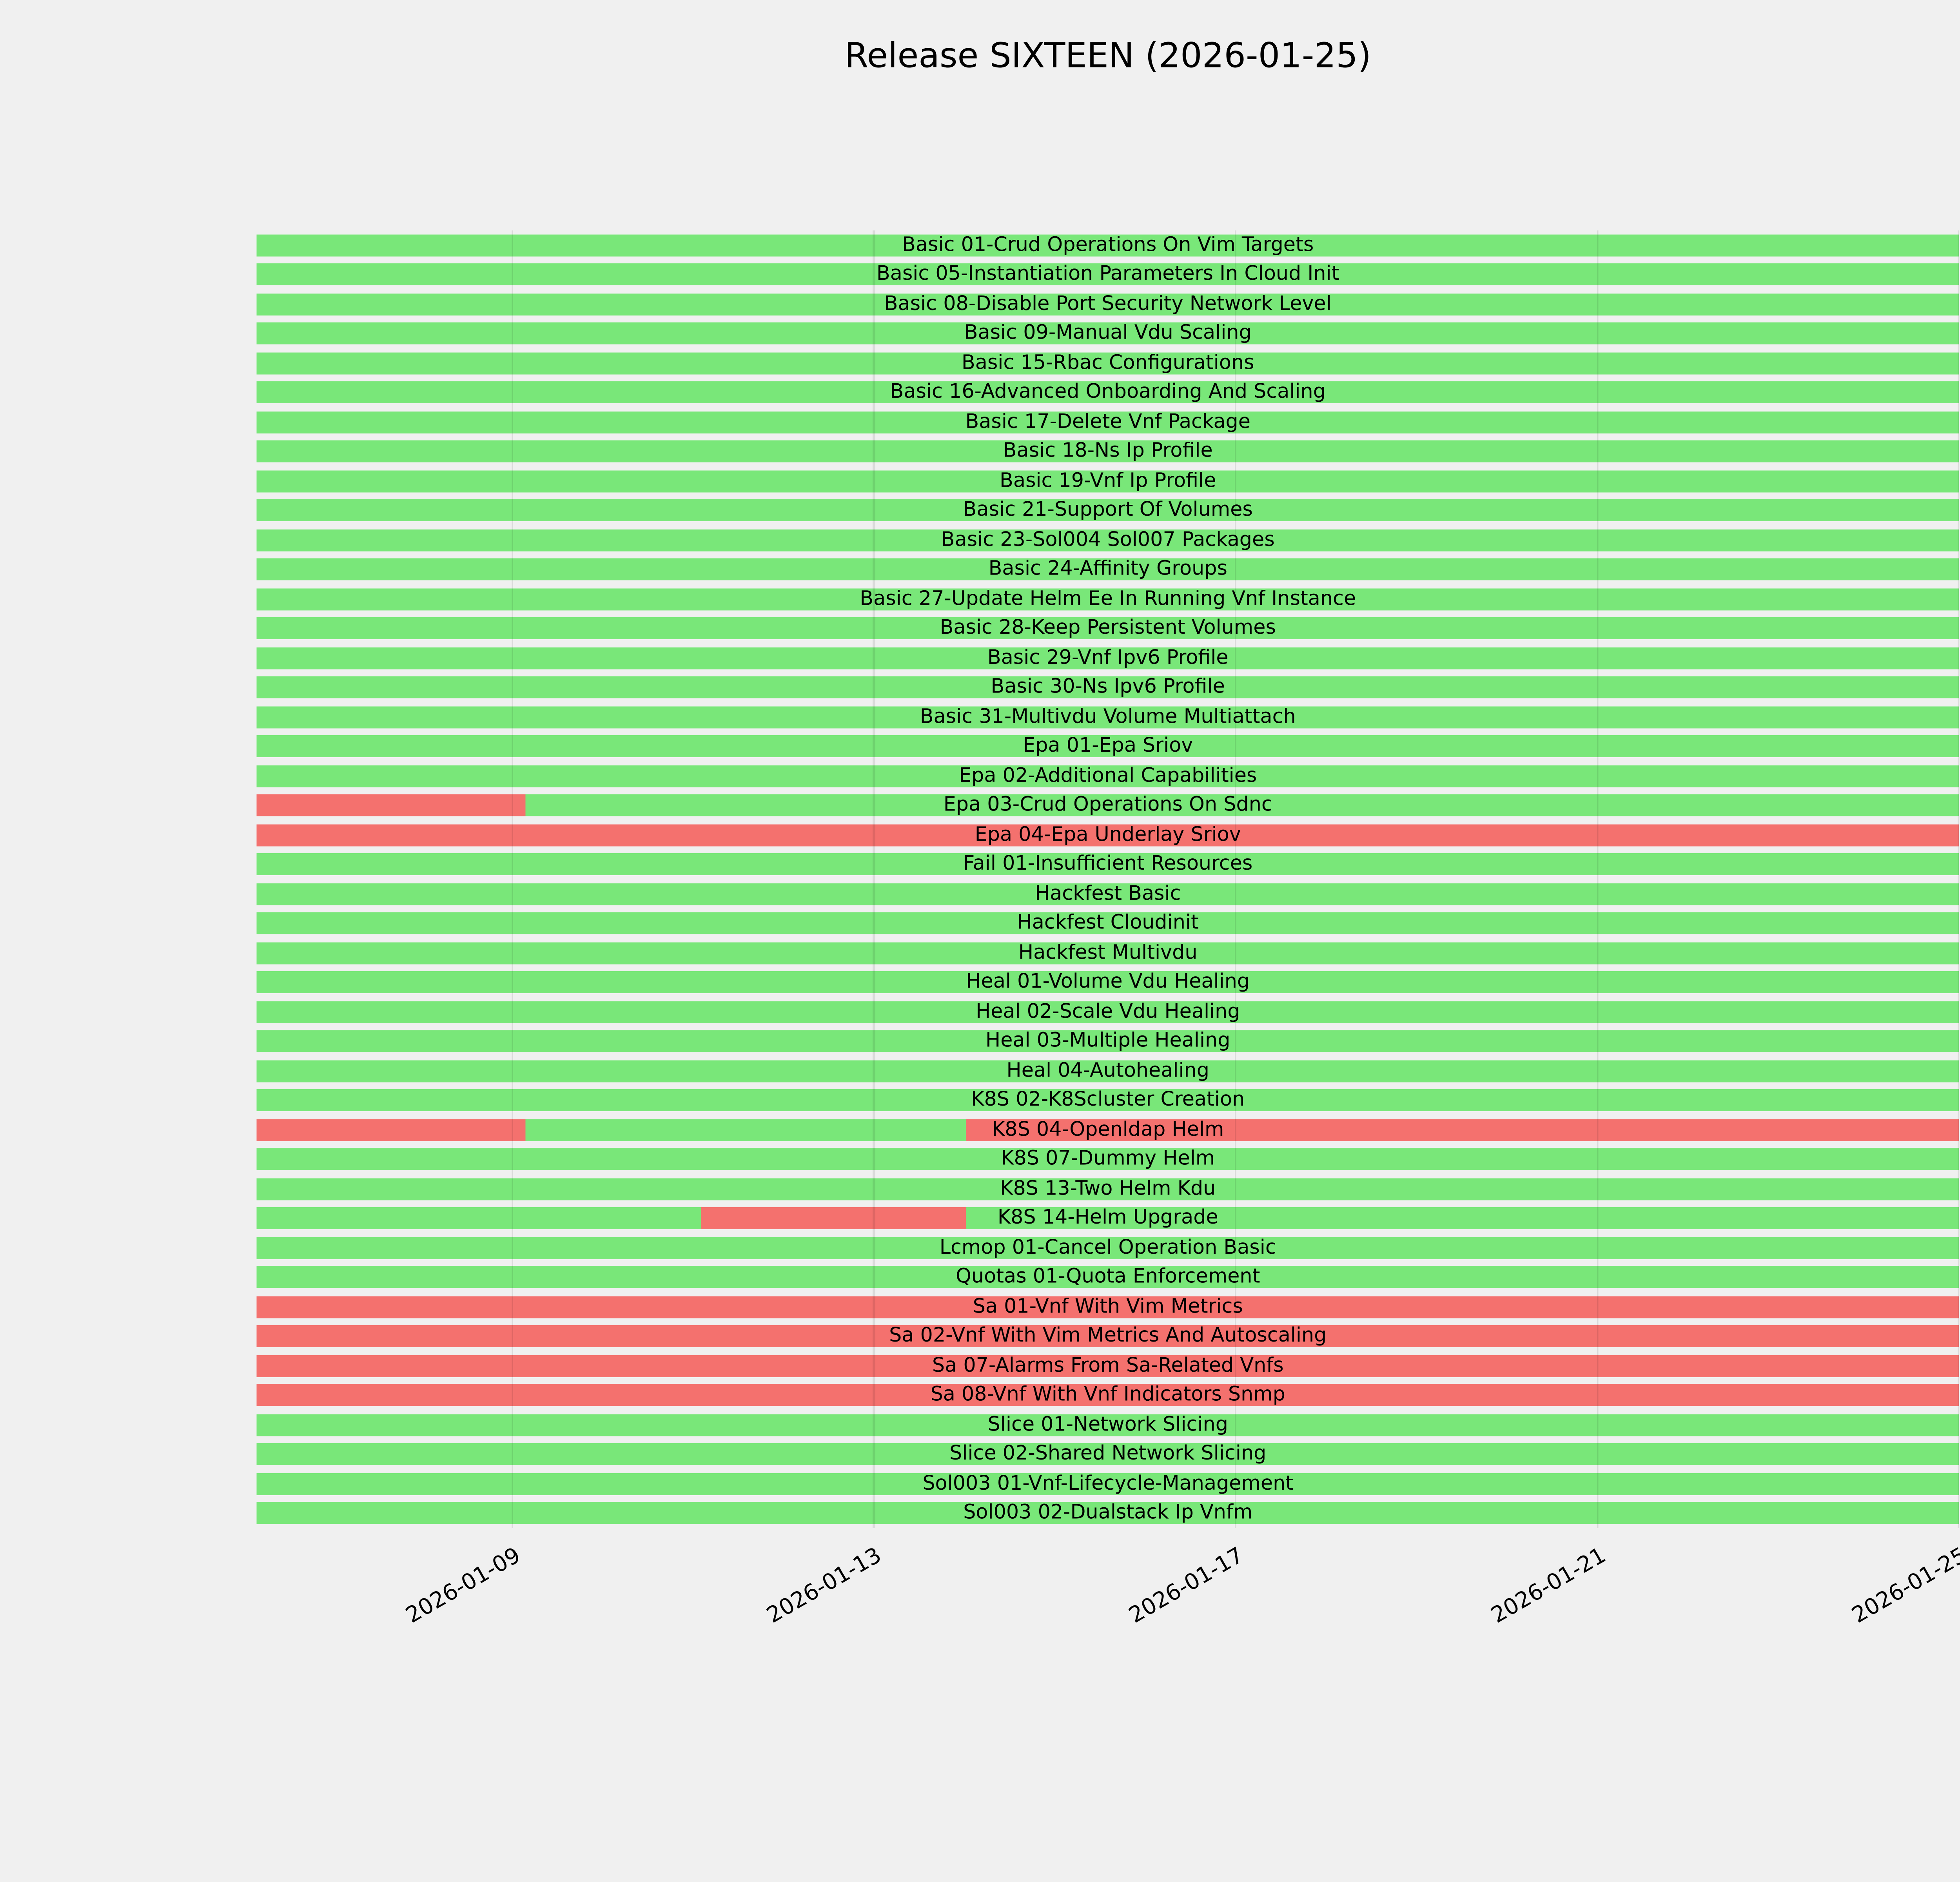  I want to click on task-label: Basic 01-Crud Operations On Vim Targets, so click(1108, 245).